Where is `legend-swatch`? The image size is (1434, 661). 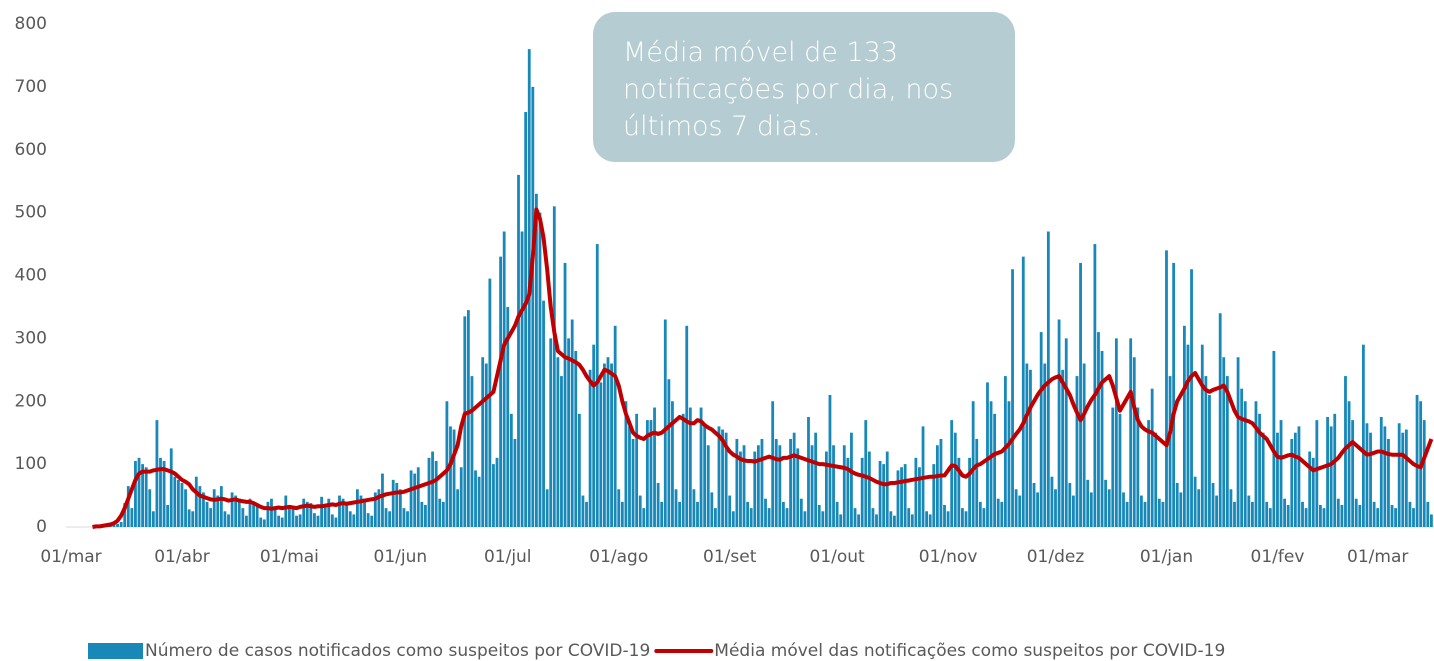
legend-swatch is located at coordinates (115, 651).